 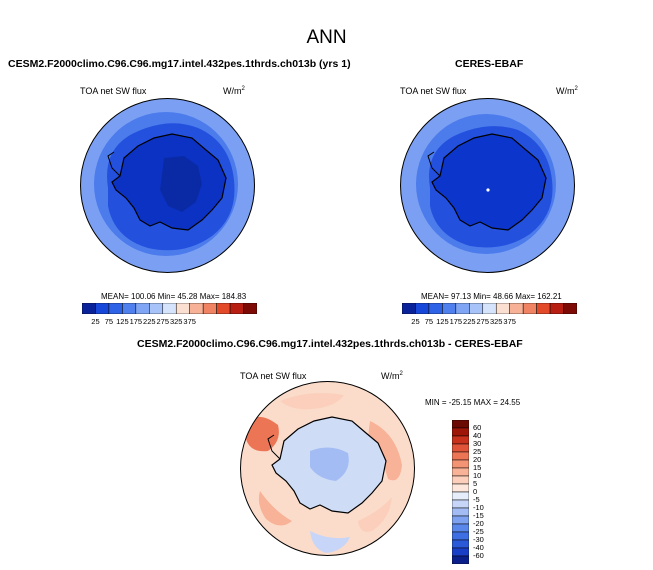 What do you see at coordinates (477, 459) in the screenshot?
I see `colorbar-tick-label: 20` at bounding box center [477, 459].